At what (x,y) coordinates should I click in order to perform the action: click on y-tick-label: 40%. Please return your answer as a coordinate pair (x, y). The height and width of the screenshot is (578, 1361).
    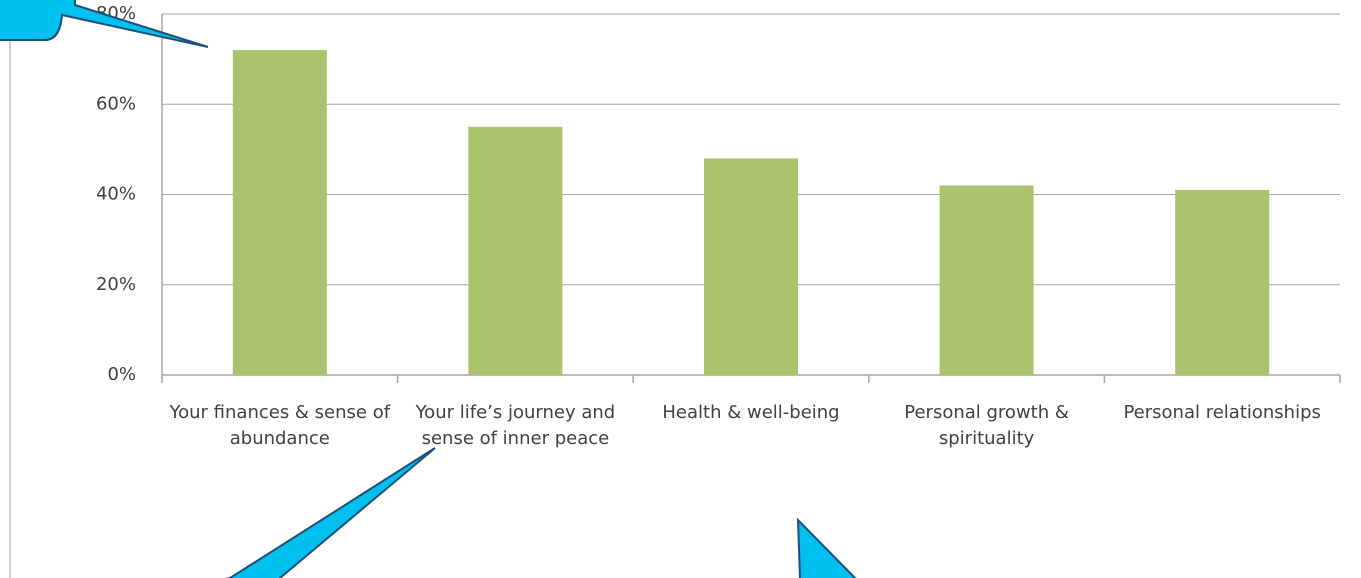
    Looking at the image, I should click on (116, 194).